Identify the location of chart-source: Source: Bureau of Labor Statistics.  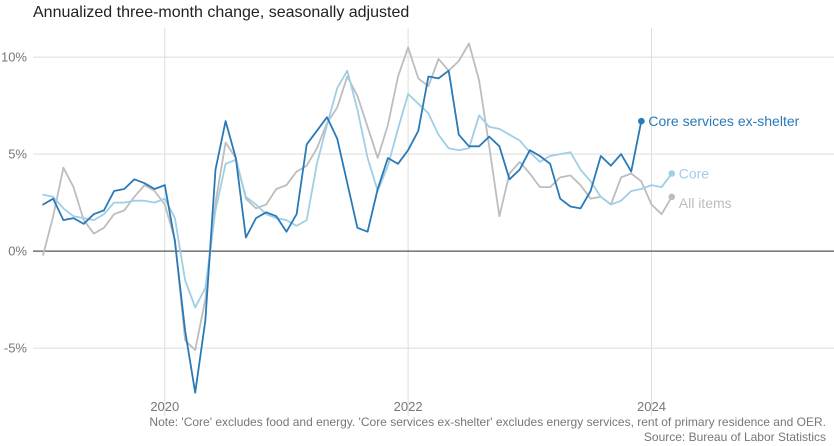
(735, 437).